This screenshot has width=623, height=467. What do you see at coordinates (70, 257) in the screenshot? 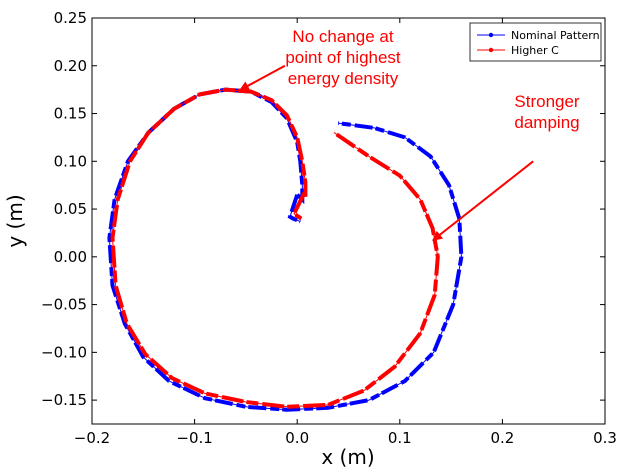
I see `y-tick-label: 0.00` at bounding box center [70, 257].